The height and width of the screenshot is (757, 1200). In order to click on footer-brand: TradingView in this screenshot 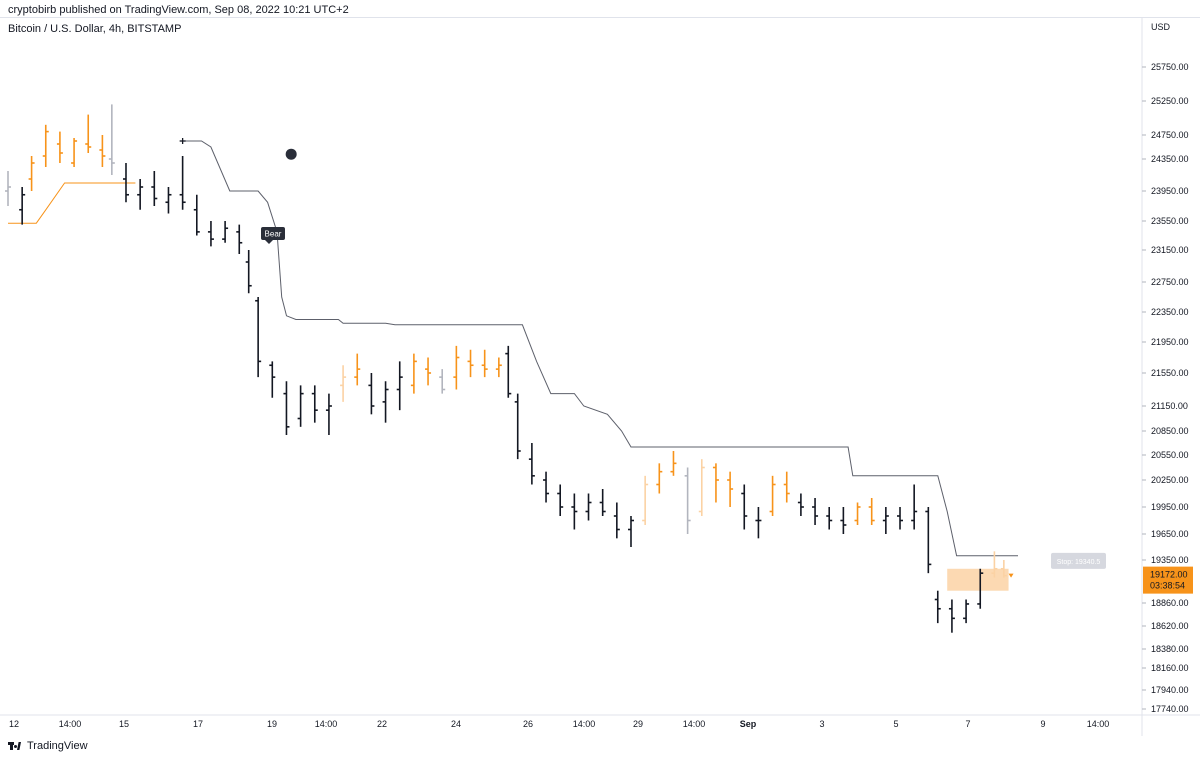, I will do `click(600, 746)`.